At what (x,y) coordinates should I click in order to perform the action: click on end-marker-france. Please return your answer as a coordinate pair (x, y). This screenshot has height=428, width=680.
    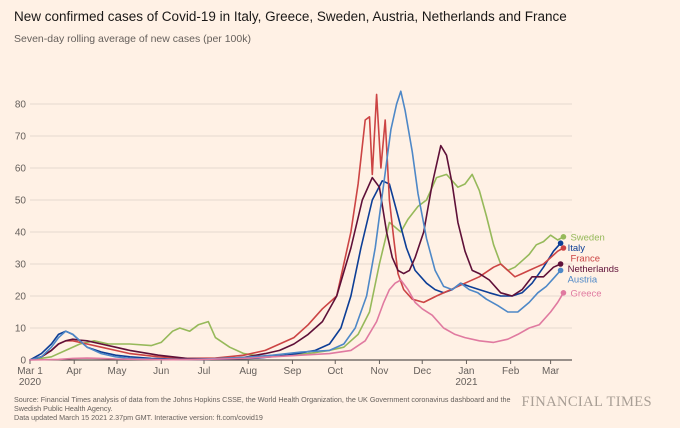
    Looking at the image, I should click on (563, 248).